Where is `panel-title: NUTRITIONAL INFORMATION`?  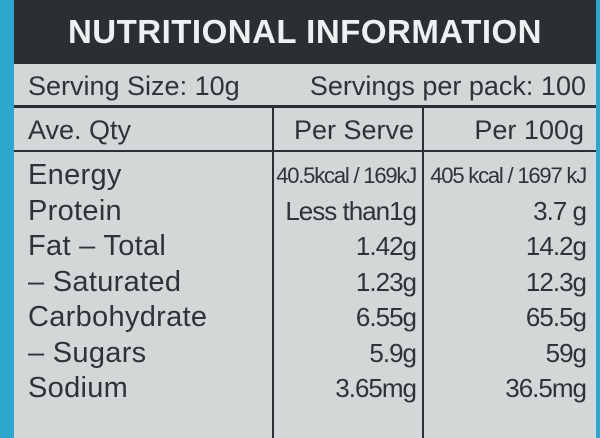 panel-title: NUTRITIONAL INFORMATION is located at coordinates (305, 32).